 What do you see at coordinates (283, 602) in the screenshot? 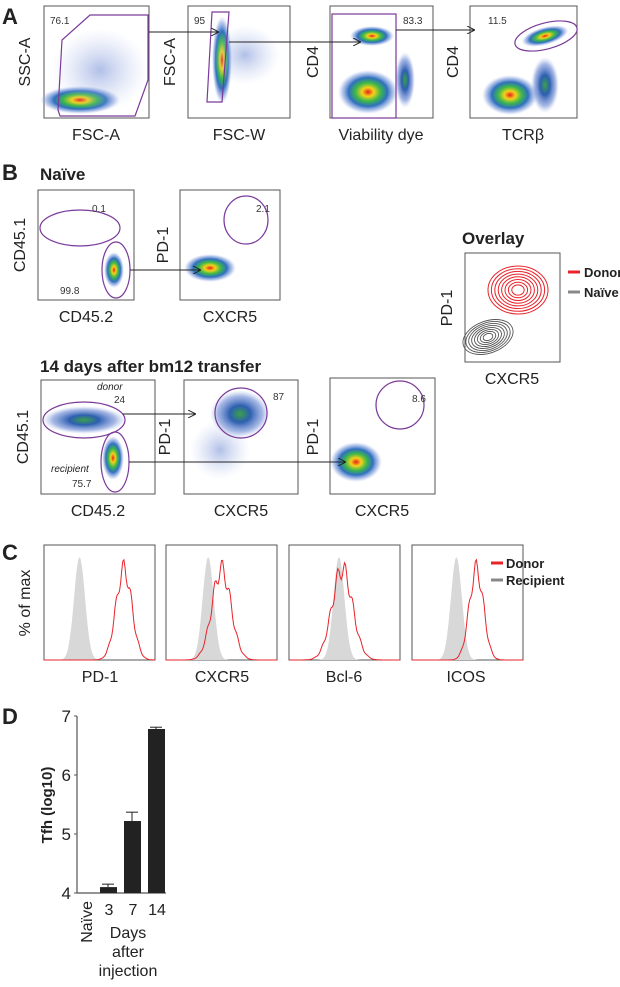
I see `histograms` at bounding box center [283, 602].